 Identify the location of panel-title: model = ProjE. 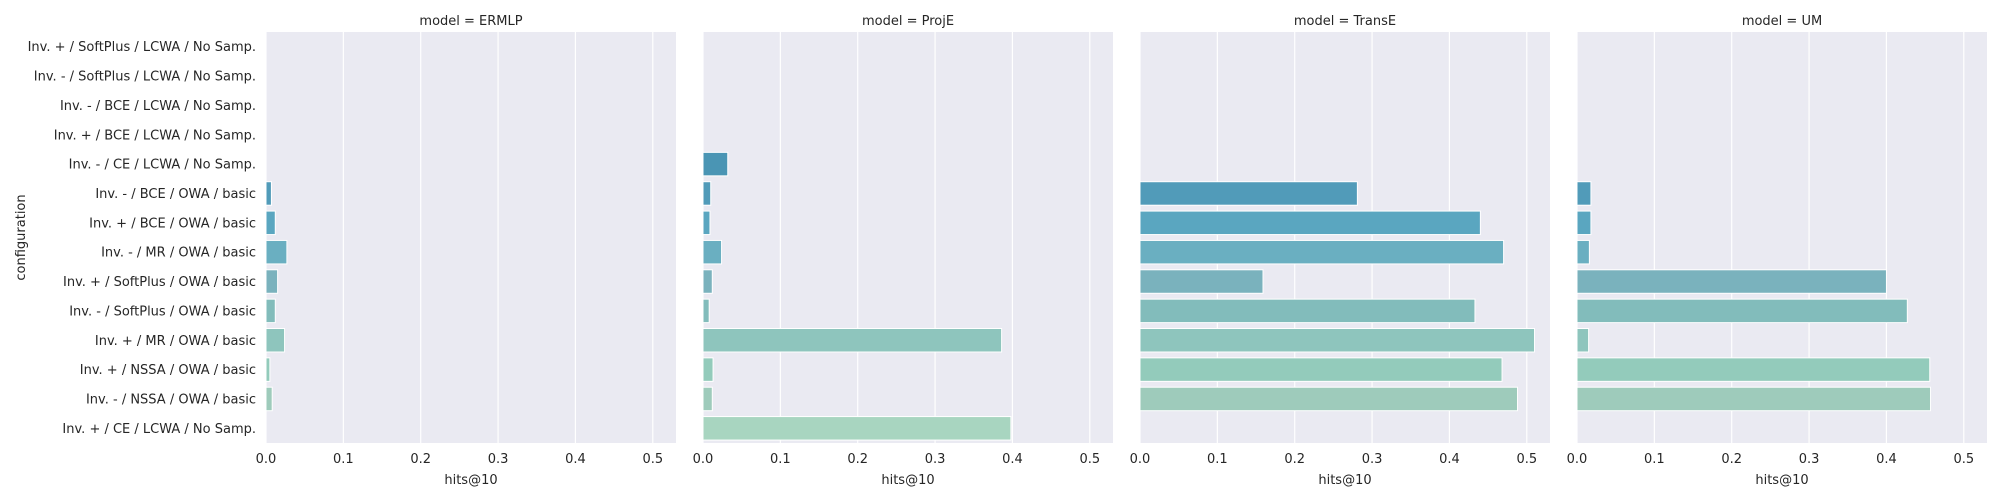
(908, 21).